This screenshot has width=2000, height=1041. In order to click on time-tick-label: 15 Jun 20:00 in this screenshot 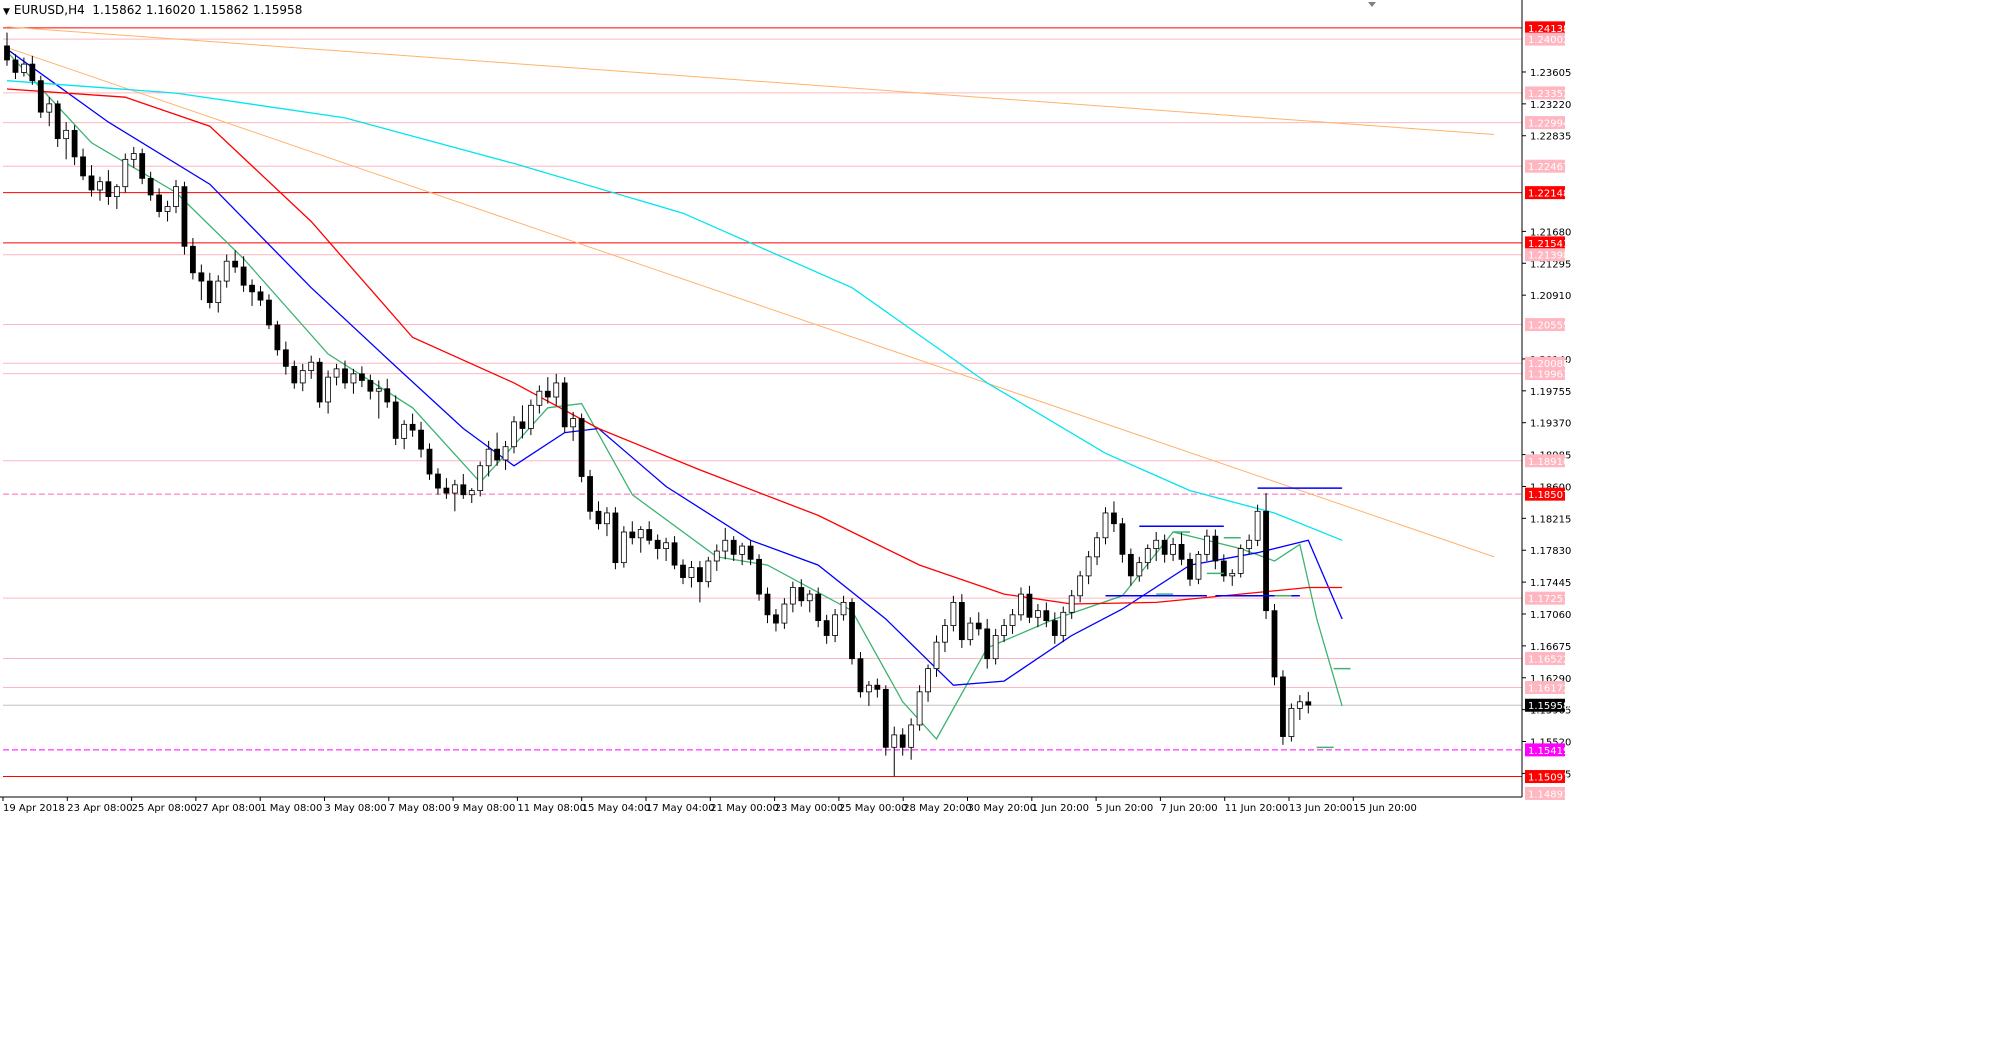, I will do `click(1385, 808)`.